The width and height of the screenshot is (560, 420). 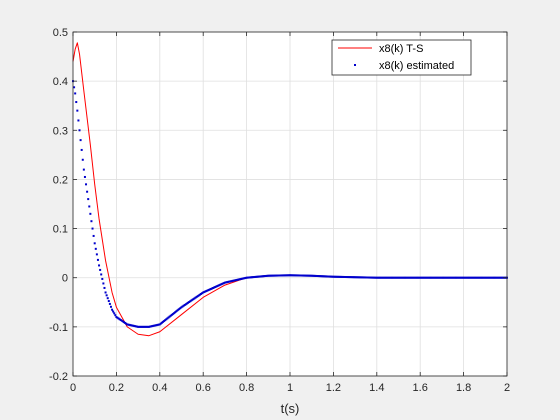 I want to click on x-tick-label: 1.8, so click(x=463, y=388).